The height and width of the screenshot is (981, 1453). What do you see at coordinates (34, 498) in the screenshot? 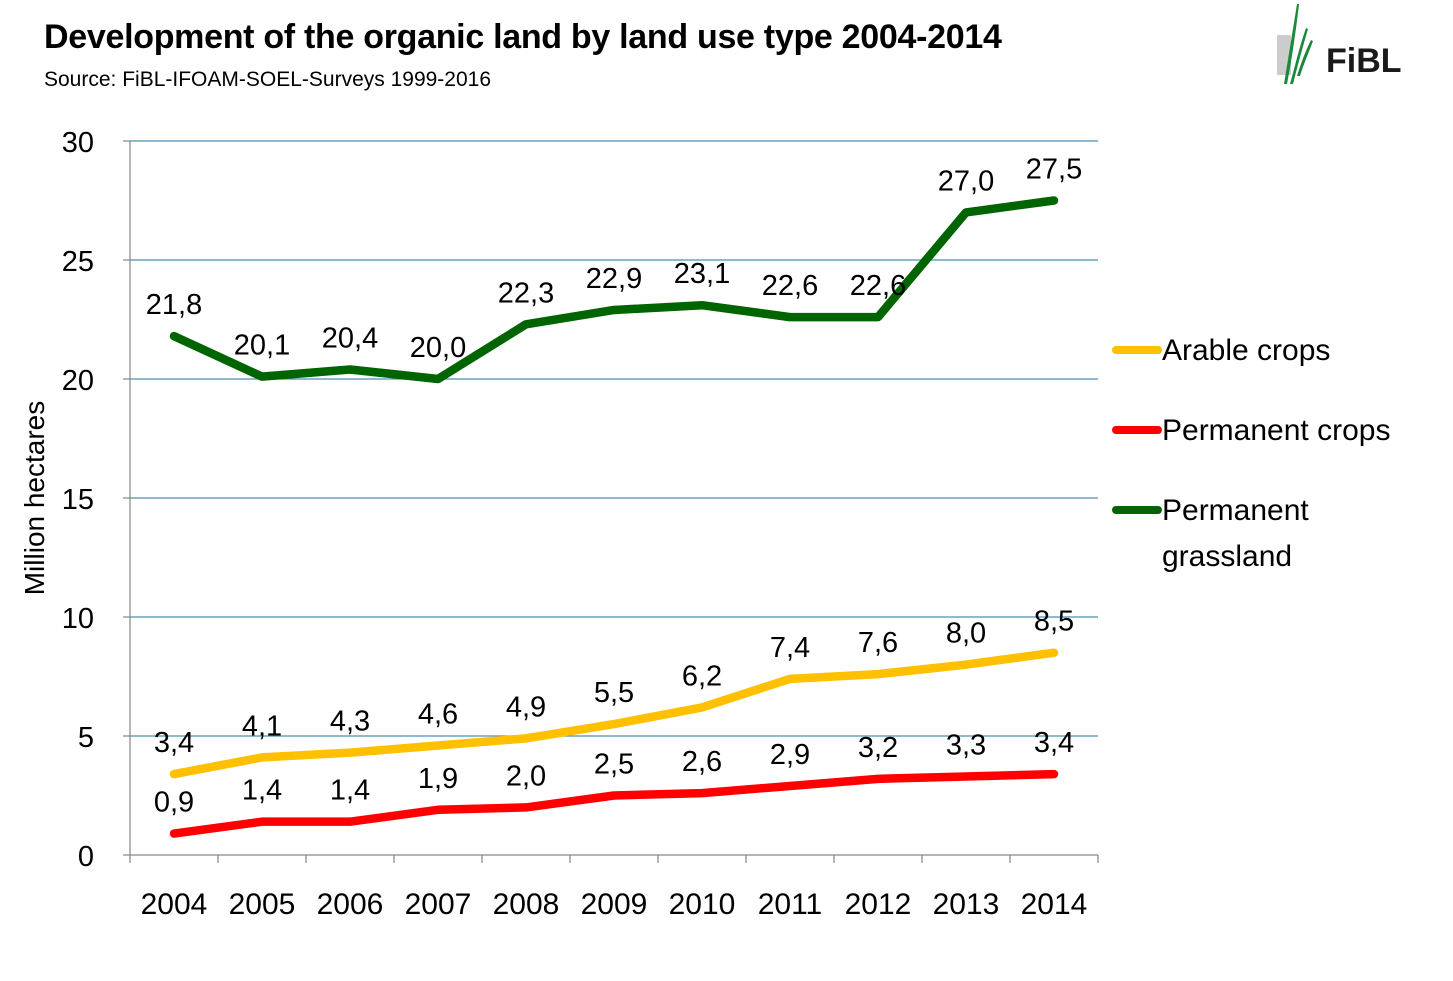
I see `y-axis-label: Million hectares` at bounding box center [34, 498].